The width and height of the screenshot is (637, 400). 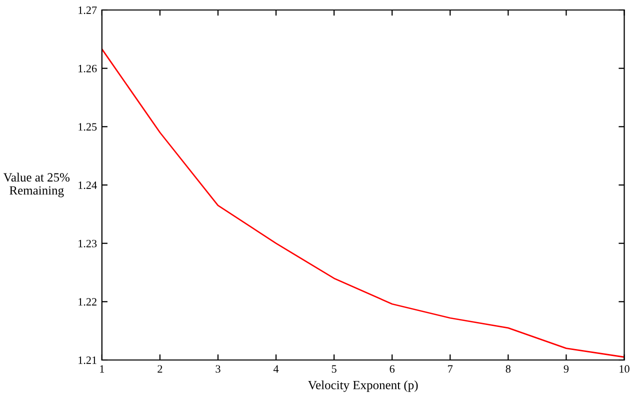 What do you see at coordinates (218, 369) in the screenshot?
I see `x-tick-label: 3` at bounding box center [218, 369].